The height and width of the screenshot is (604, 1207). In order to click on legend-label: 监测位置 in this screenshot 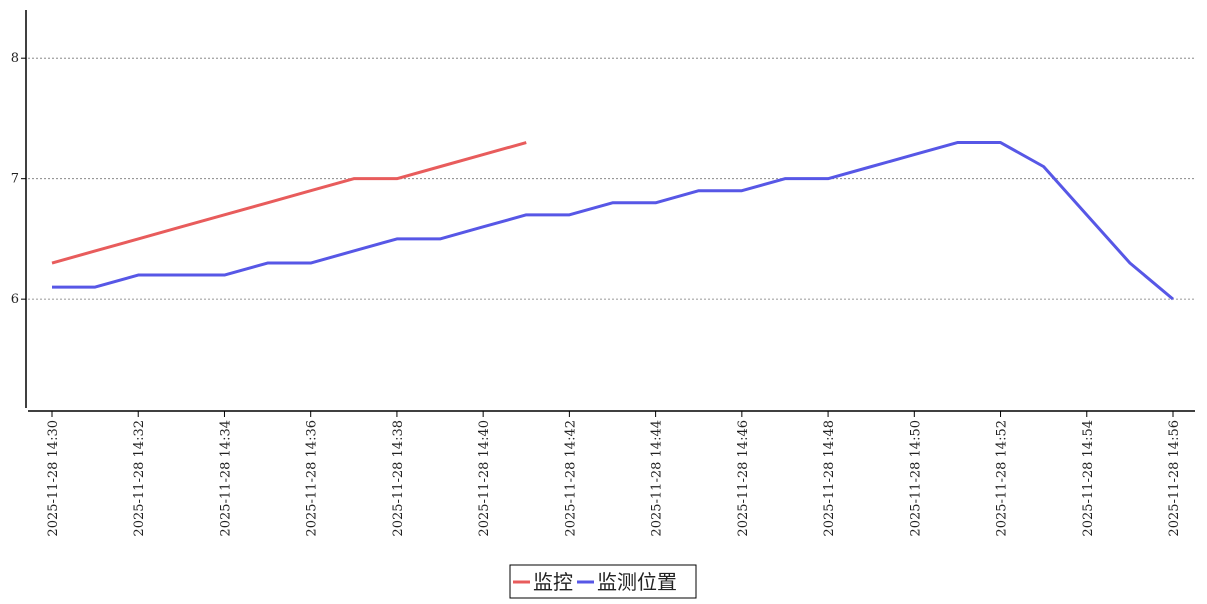, I will do `click(637, 582)`.